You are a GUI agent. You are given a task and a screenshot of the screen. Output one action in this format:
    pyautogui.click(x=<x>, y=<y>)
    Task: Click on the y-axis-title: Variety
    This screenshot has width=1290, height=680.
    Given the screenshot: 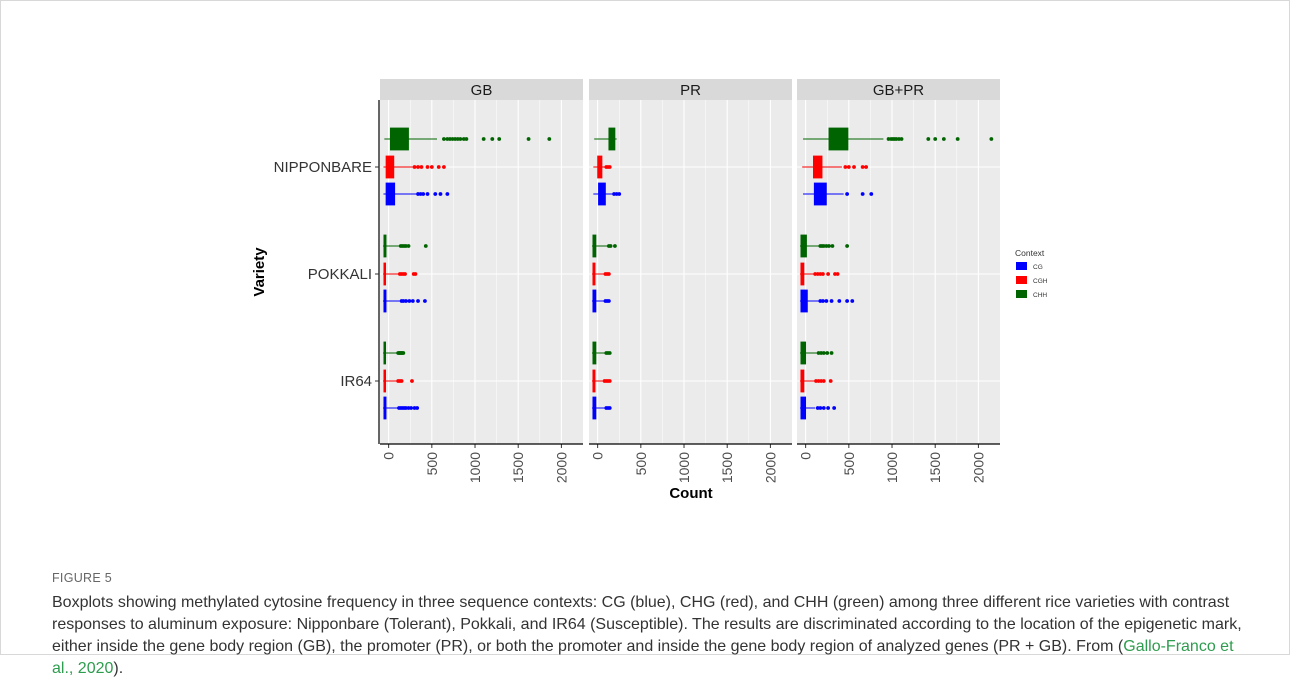 What is the action you would take?
    pyautogui.click(x=259, y=272)
    